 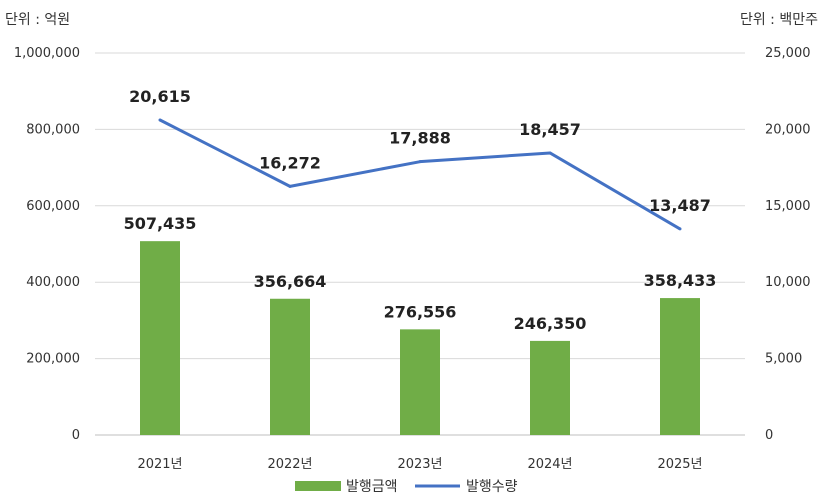 I want to click on y-left-tick-label: 0, so click(x=76, y=435).